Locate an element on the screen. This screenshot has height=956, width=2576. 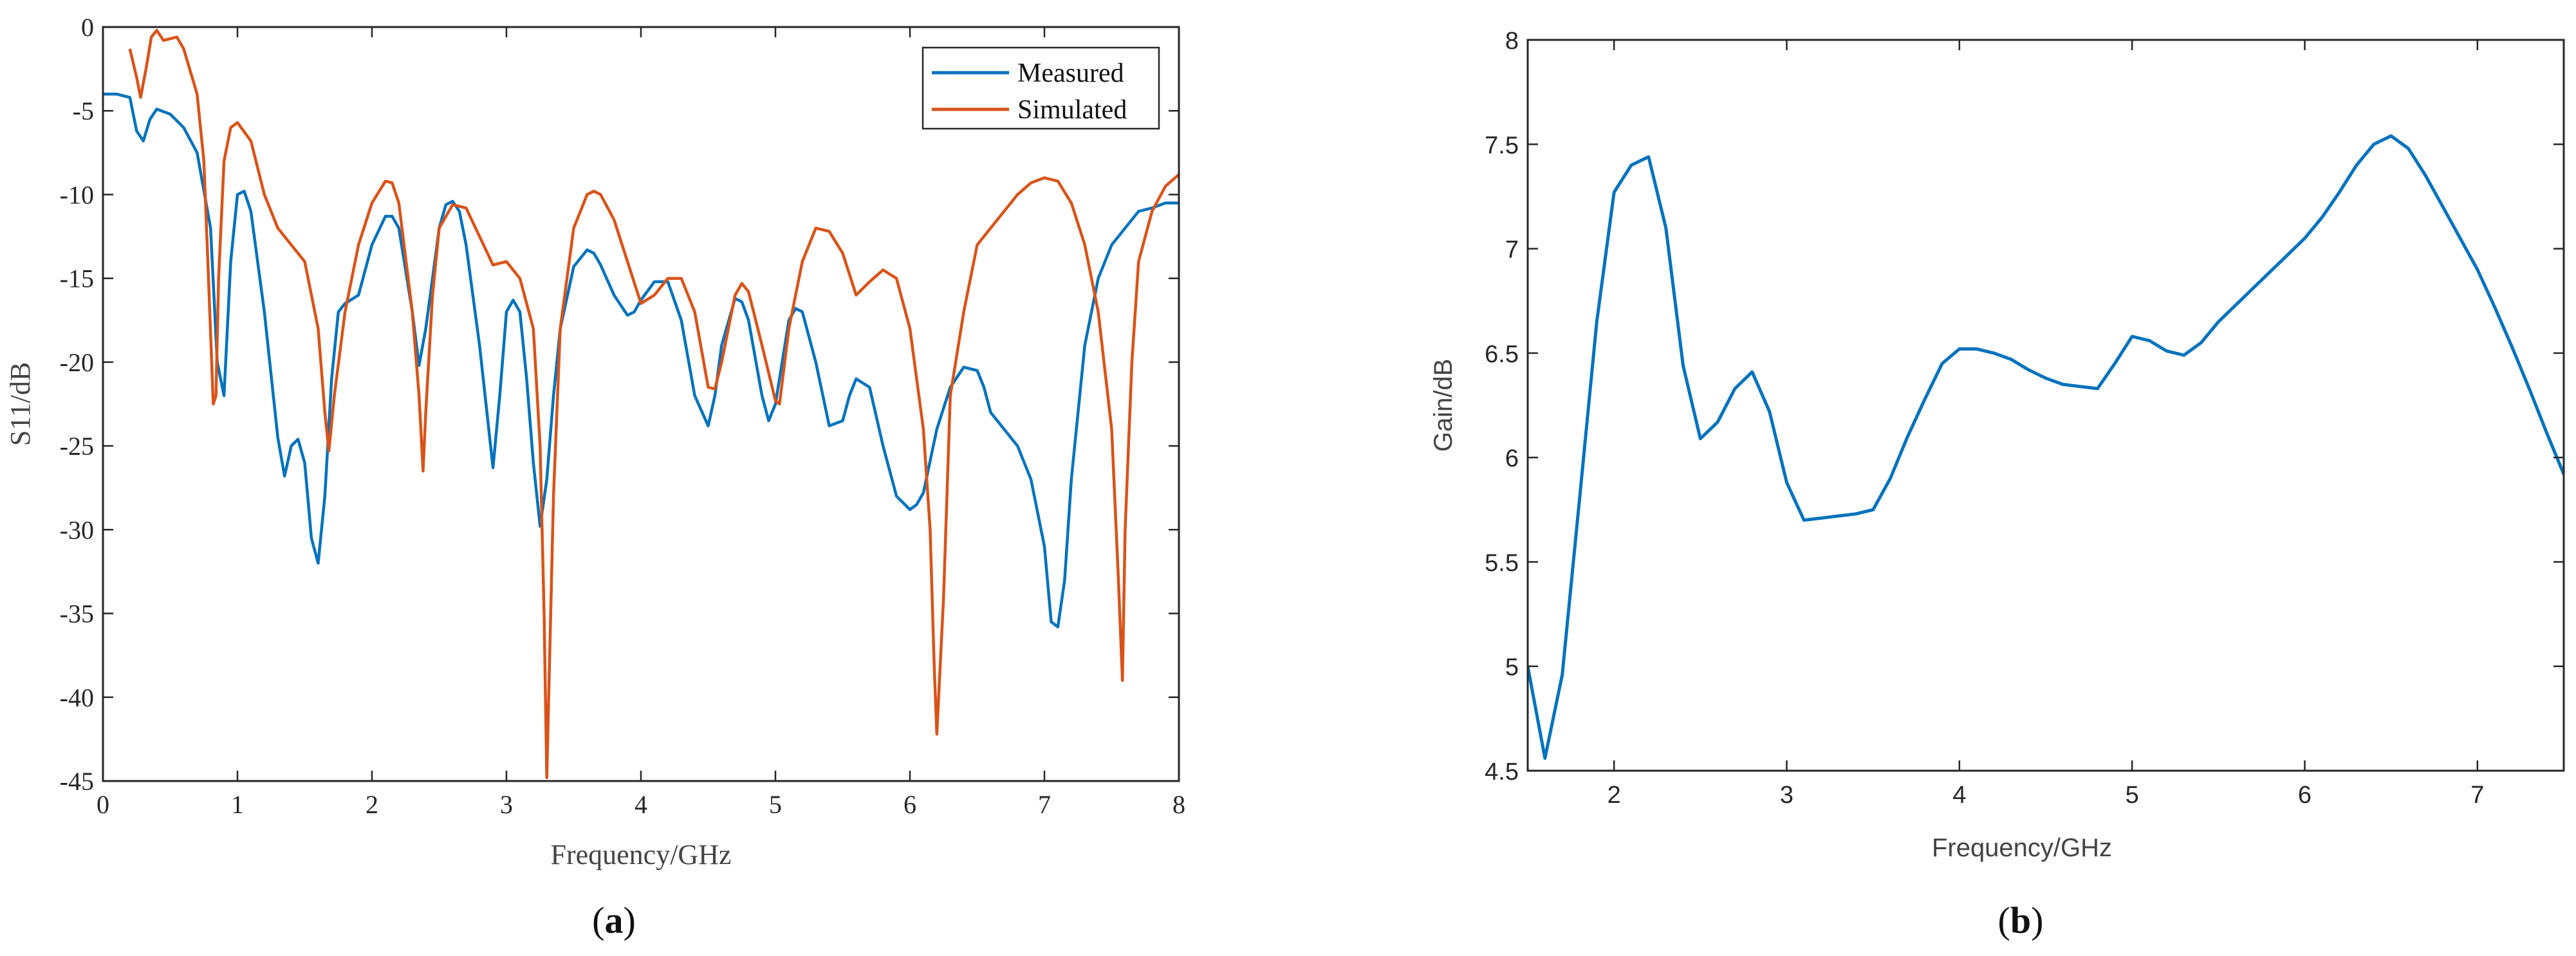
panel-a-legend: Measured Simulated is located at coordinates (1041, 88).